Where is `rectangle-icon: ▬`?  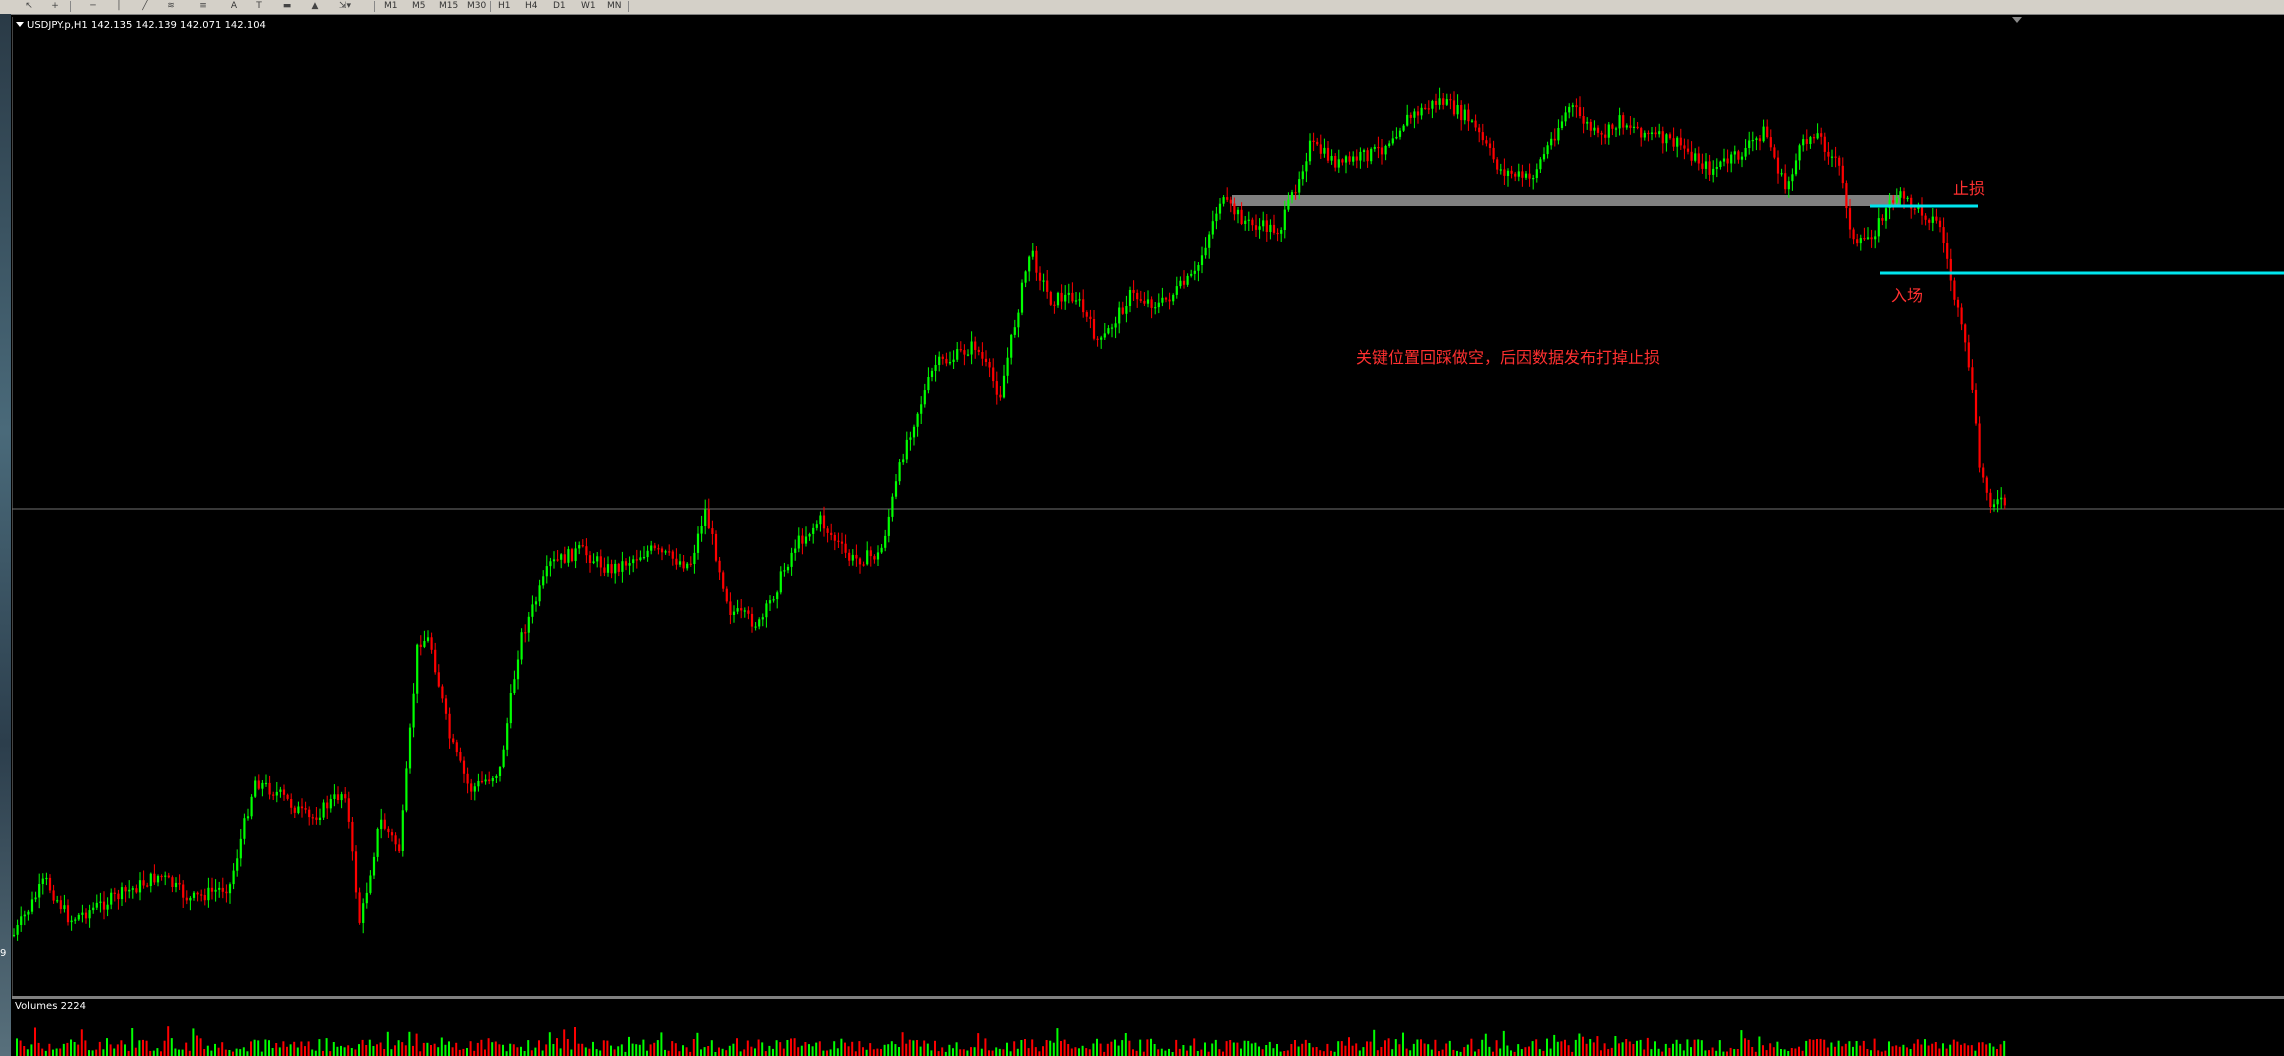 rectangle-icon: ▬ is located at coordinates (287, 6).